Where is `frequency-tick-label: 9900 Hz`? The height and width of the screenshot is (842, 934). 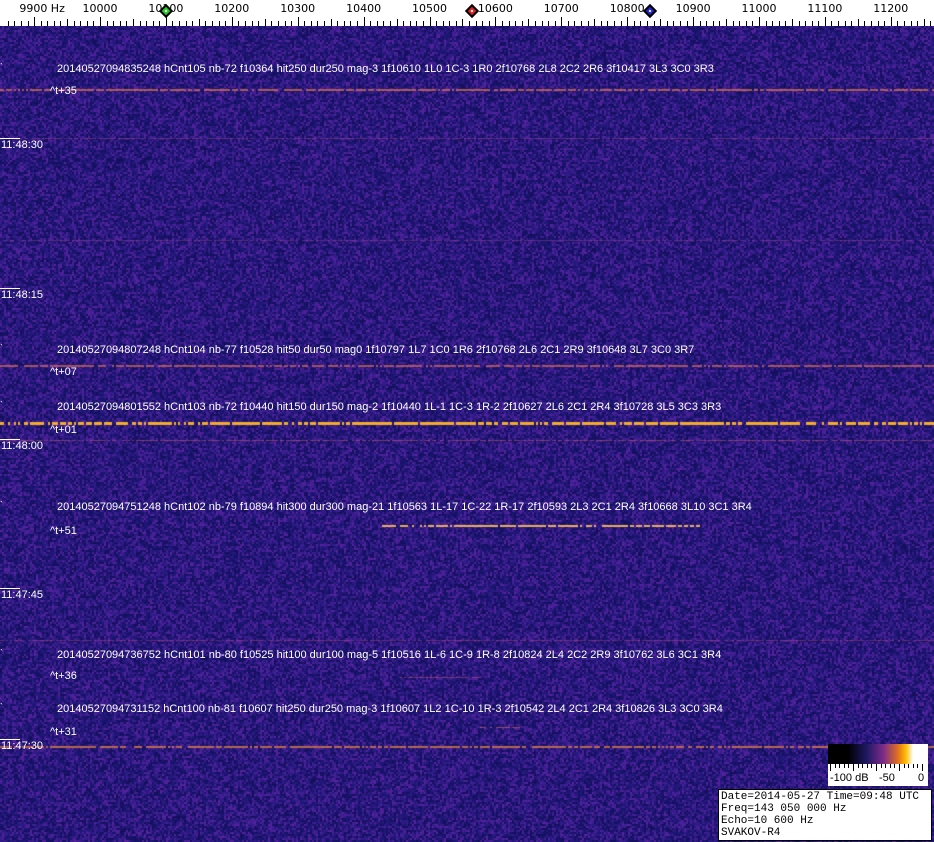
frequency-tick-label: 9900 Hz is located at coordinates (42, 8).